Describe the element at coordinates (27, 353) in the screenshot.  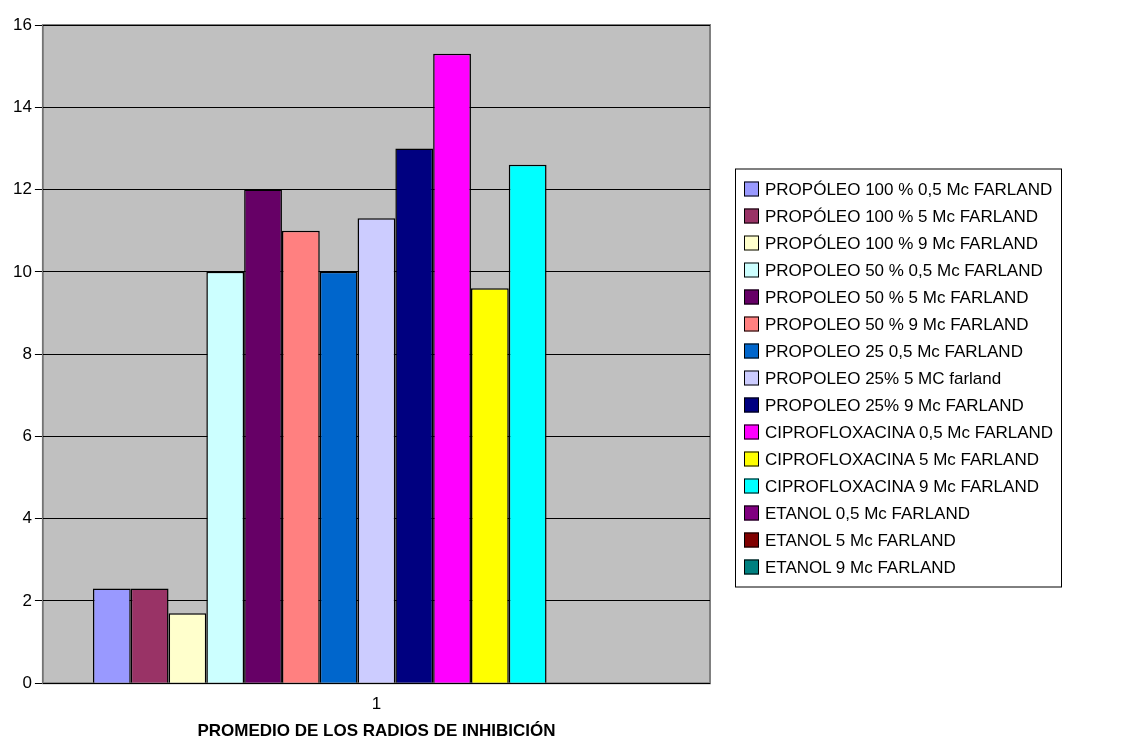
I see `y-tick-label: 8` at that location.